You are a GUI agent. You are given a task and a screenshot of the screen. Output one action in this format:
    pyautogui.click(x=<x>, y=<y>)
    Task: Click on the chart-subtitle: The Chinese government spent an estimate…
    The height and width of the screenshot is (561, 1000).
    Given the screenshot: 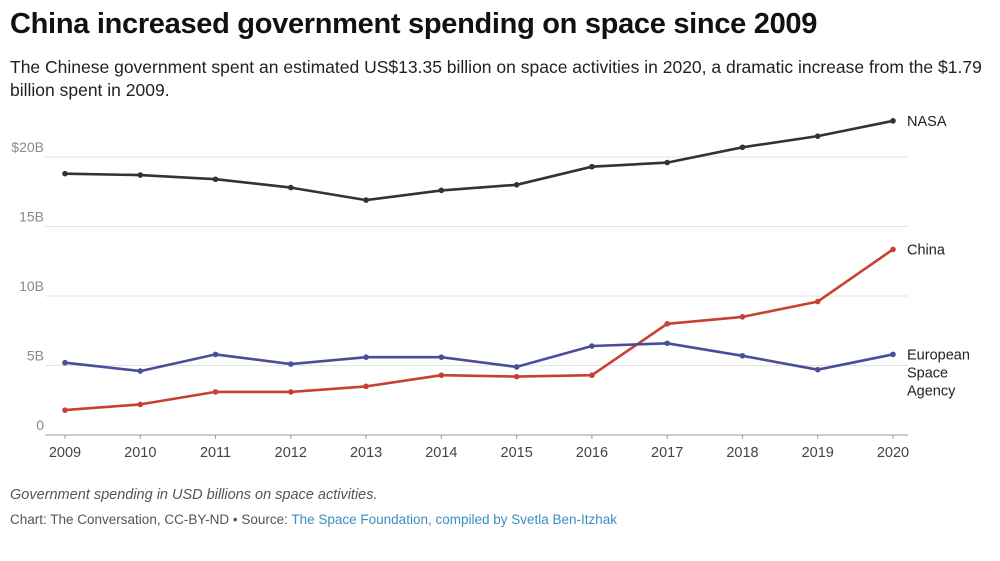 What is the action you would take?
    pyautogui.click(x=496, y=78)
    